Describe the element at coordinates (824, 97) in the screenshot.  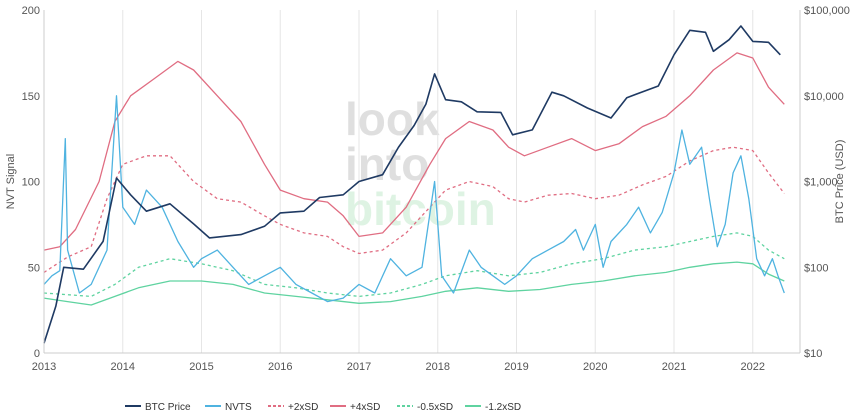
I see `right-tick-label: $10,000` at that location.